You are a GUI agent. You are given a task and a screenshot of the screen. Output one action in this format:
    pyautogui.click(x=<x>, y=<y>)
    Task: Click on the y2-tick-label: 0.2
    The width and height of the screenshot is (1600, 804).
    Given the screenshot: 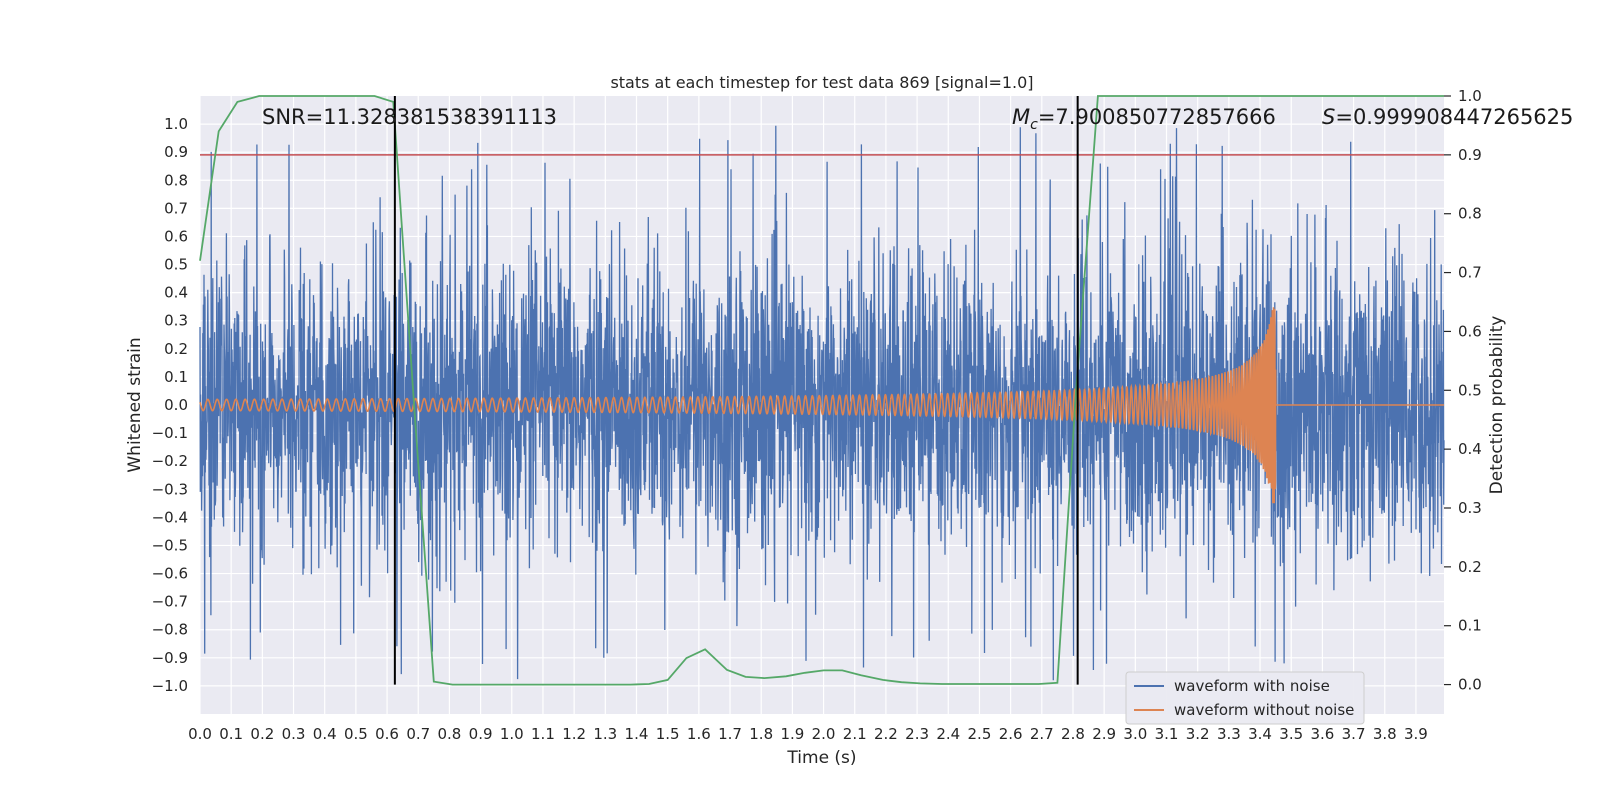 What is the action you would take?
    pyautogui.click(x=1470, y=567)
    